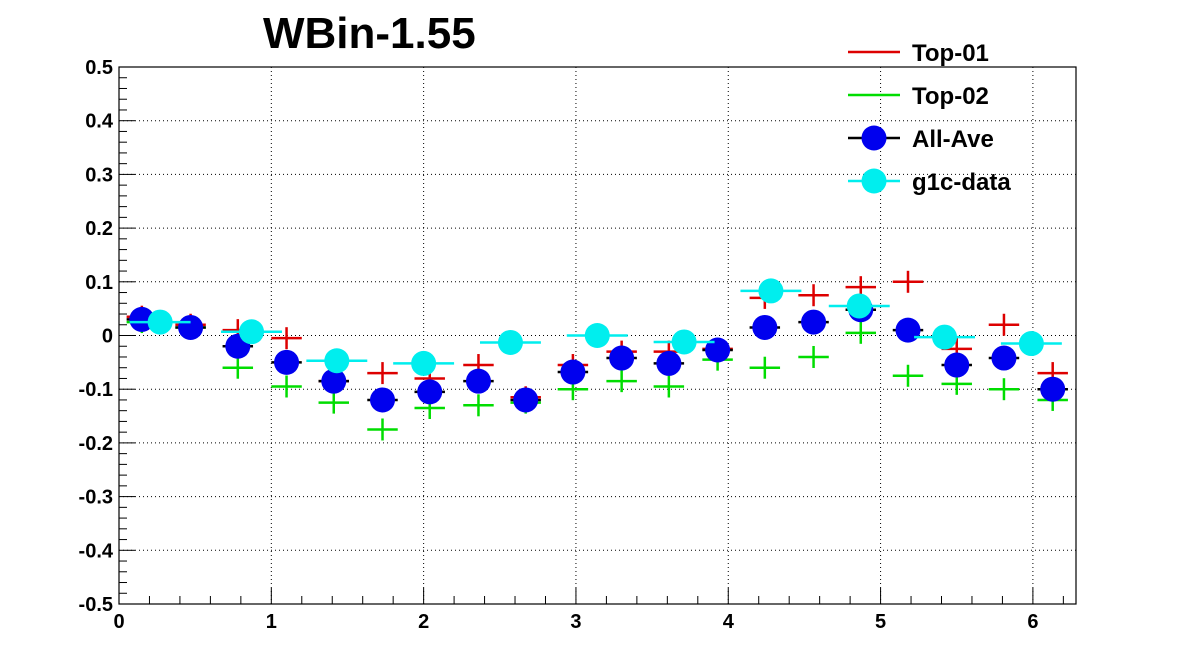  What do you see at coordinates (950, 96) in the screenshot?
I see `legend-label: Top-02` at bounding box center [950, 96].